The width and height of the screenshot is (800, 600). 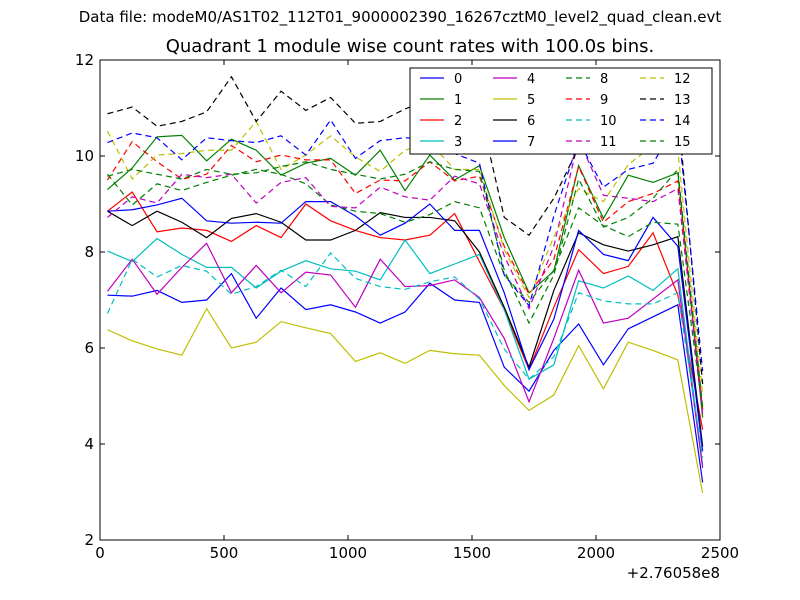 I want to click on legend-label: 15, so click(x=682, y=142).